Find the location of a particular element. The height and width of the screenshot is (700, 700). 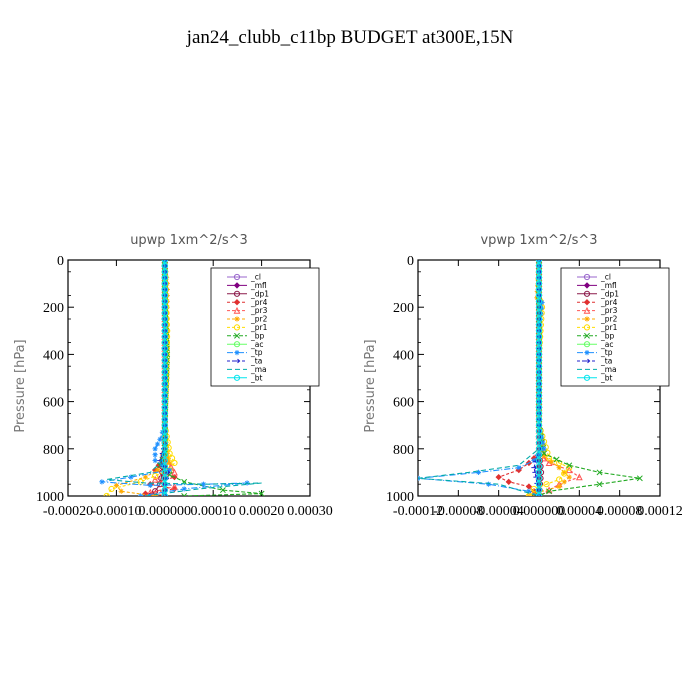

x-tick-label: -0.00012 is located at coordinates (418, 511).